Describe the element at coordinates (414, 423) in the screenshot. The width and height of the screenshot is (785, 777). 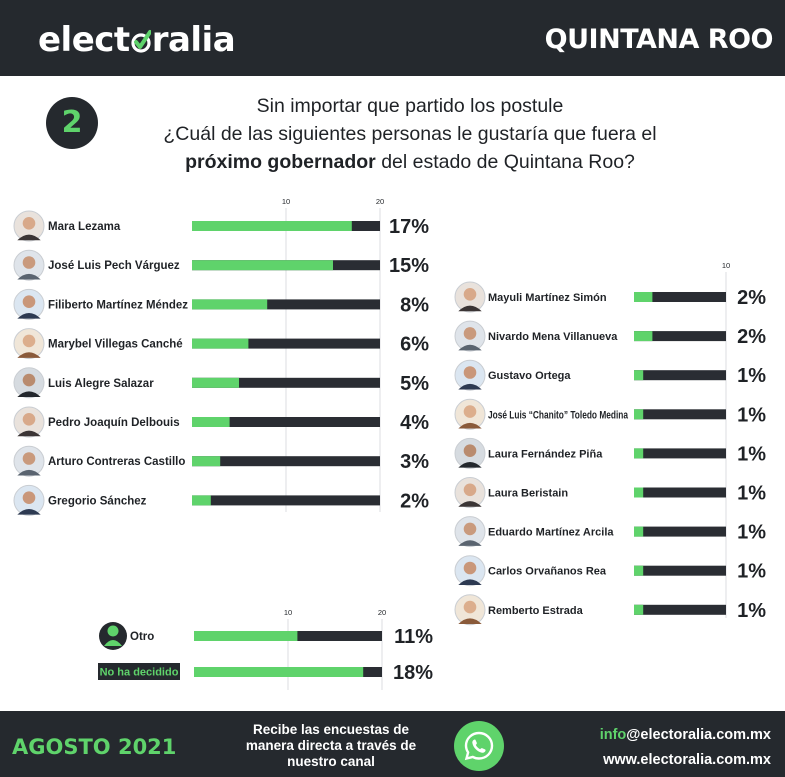
I see `left-value-label: 4%` at that location.